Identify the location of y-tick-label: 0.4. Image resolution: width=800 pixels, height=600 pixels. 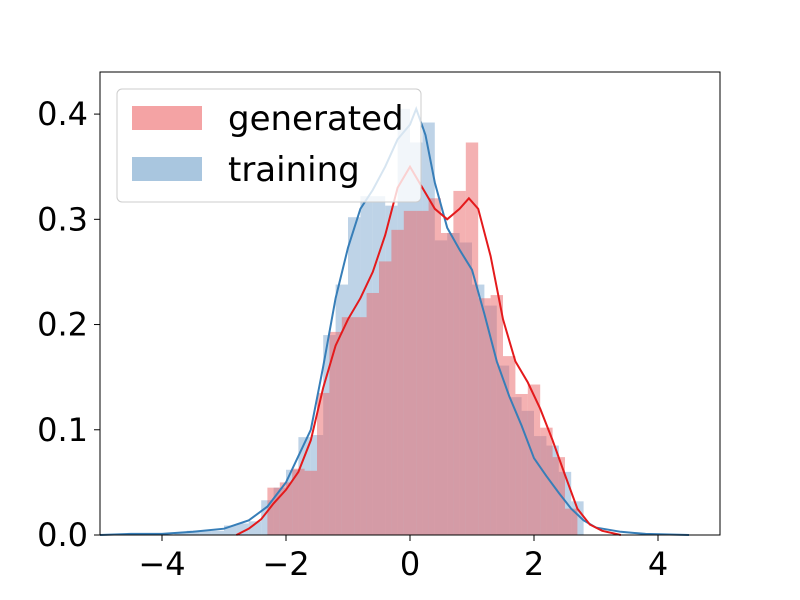
(62, 114).